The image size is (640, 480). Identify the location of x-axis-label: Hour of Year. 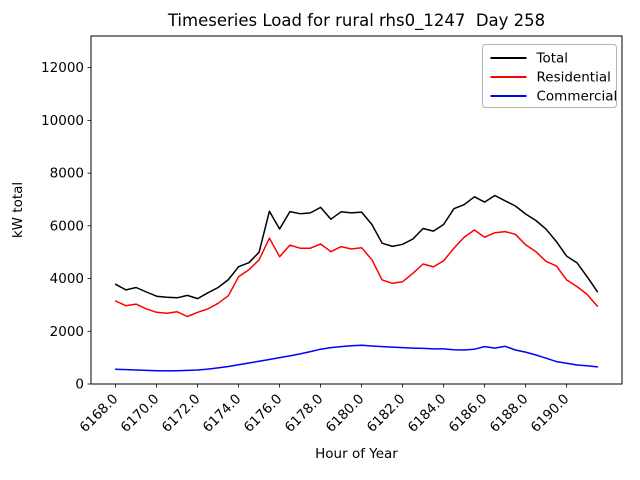
(356, 454).